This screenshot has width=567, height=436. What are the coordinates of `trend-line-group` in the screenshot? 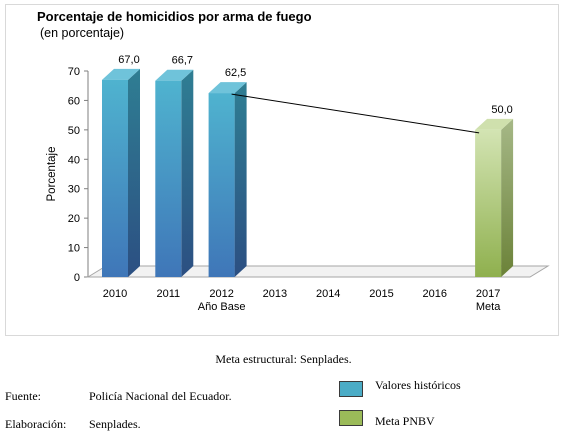 It's located at (355, 113).